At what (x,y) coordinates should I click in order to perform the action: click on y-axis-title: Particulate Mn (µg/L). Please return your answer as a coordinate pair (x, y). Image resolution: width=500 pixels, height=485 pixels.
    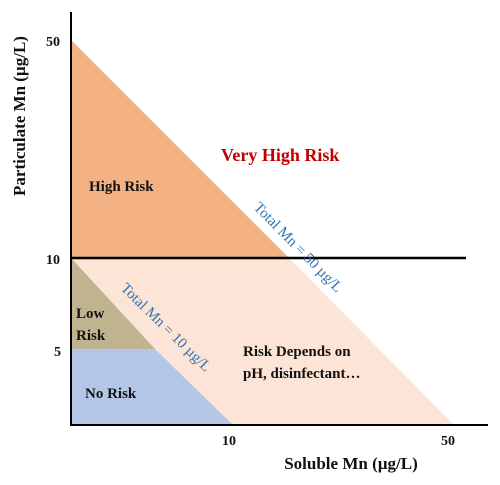
    Looking at the image, I should click on (19, 116).